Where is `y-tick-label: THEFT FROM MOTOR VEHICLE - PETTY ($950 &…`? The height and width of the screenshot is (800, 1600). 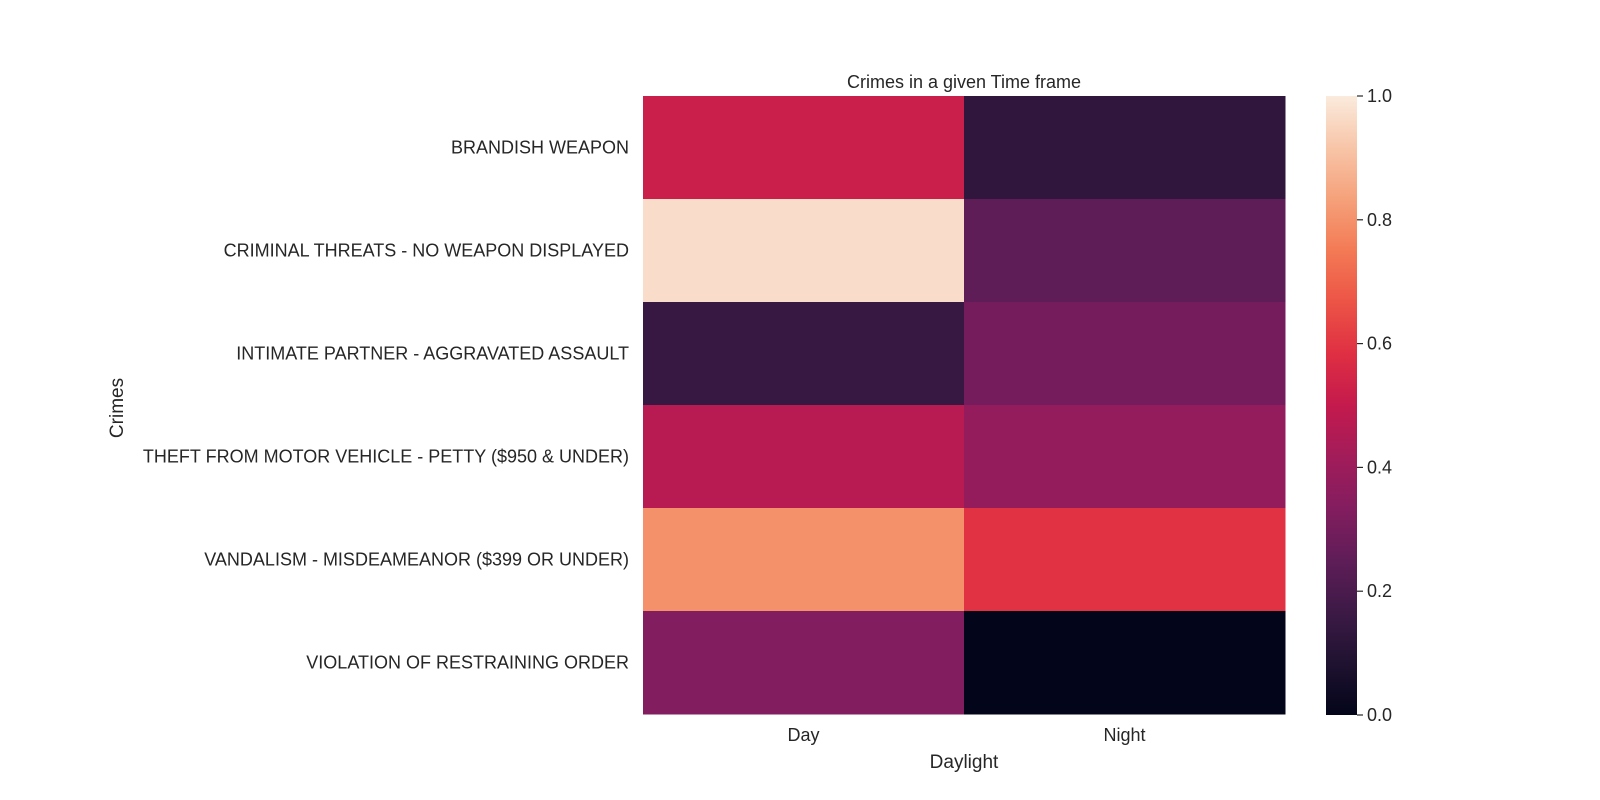 y-tick-label: THEFT FROM MOTOR VEHICLE - PETTY ($950 &… is located at coordinates (386, 457).